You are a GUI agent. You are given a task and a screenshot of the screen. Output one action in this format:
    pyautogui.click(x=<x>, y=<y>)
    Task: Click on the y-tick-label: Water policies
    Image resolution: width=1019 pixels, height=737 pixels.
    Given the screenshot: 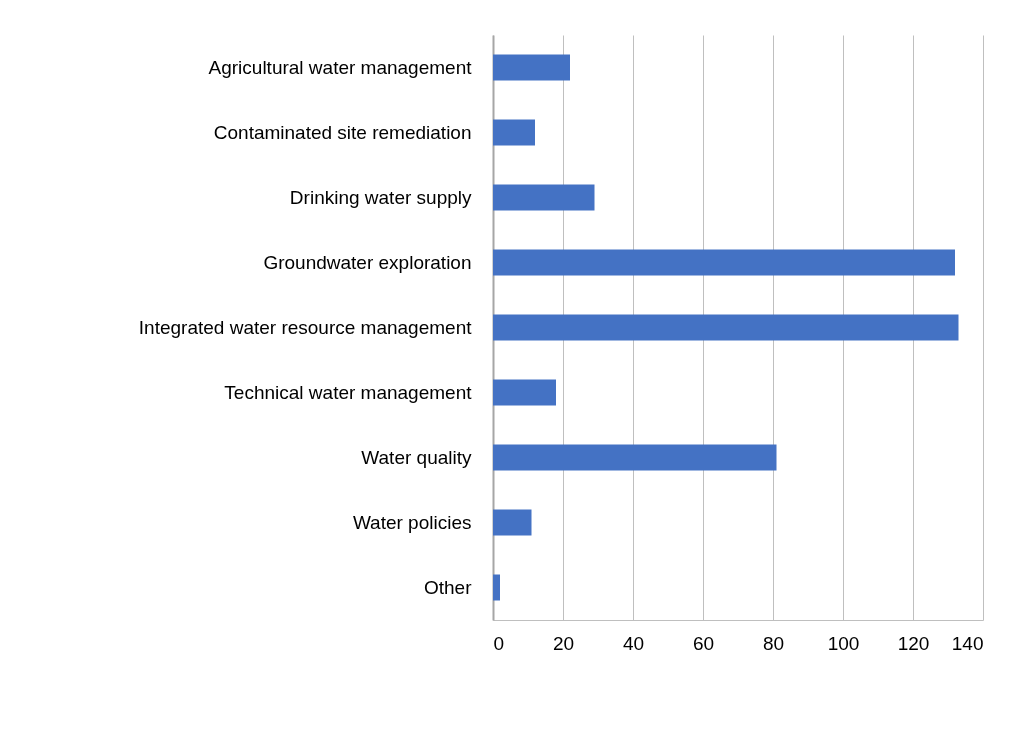 What is the action you would take?
    pyautogui.click(x=412, y=522)
    